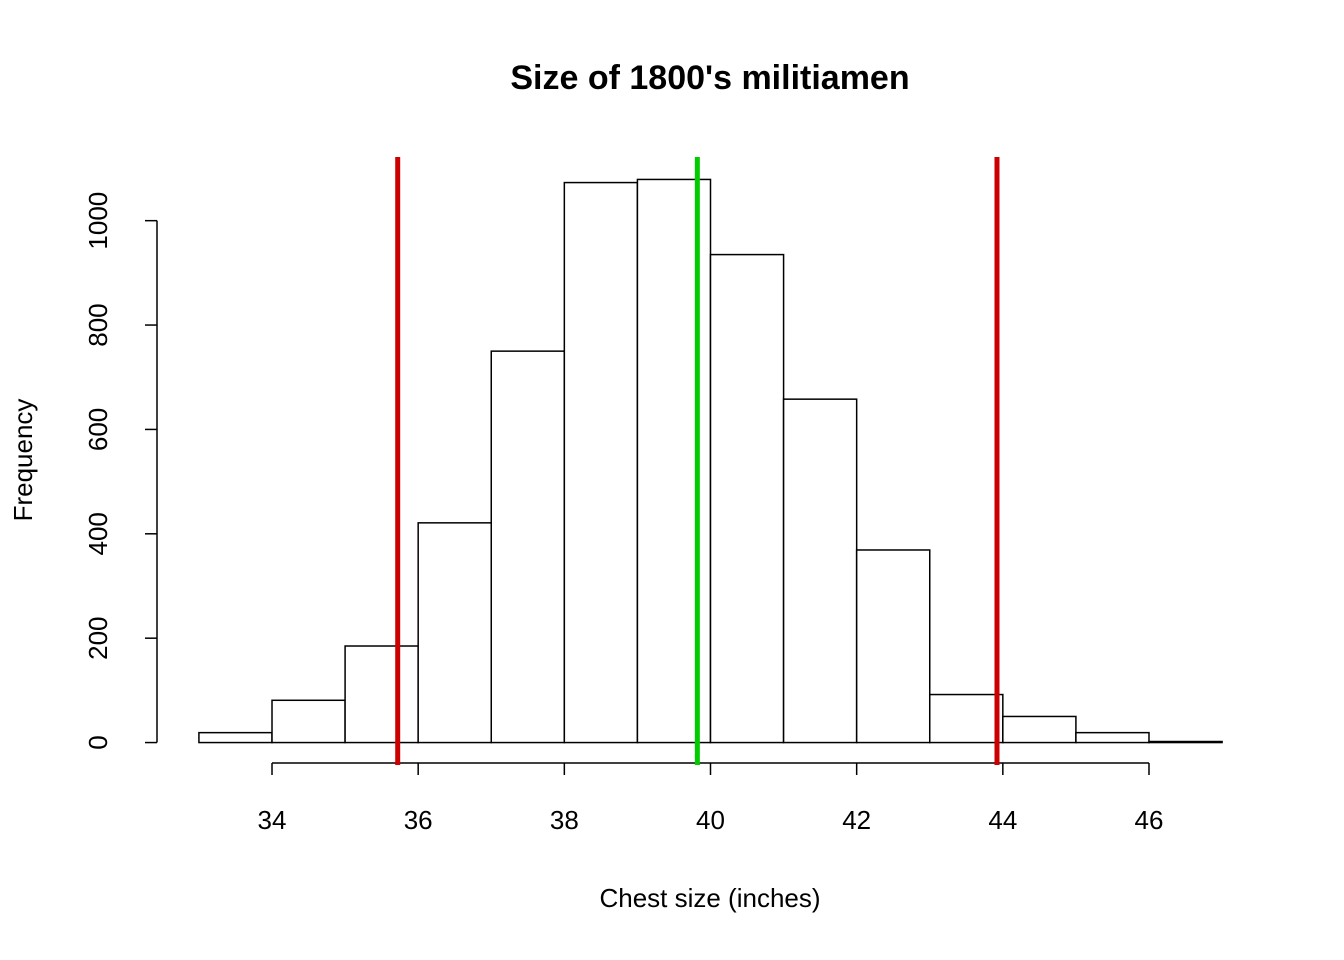  I want to click on x-tick-label: 46, so click(1149, 820).